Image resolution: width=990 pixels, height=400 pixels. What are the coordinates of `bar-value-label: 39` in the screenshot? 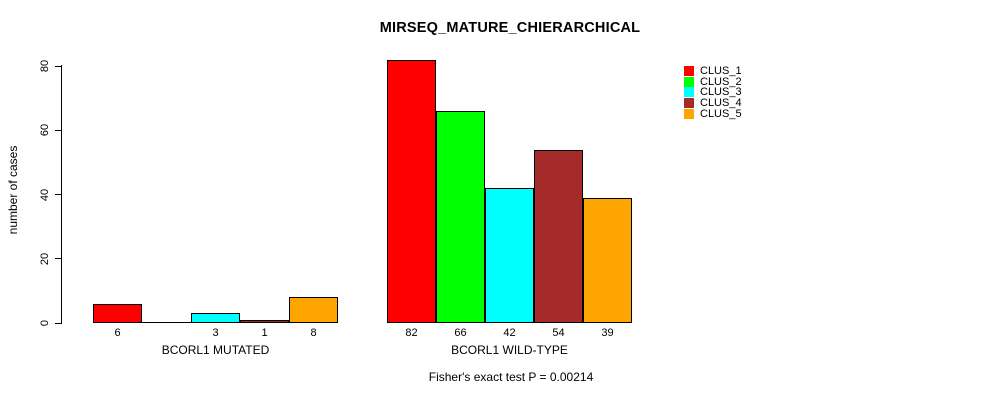 It's located at (607, 333).